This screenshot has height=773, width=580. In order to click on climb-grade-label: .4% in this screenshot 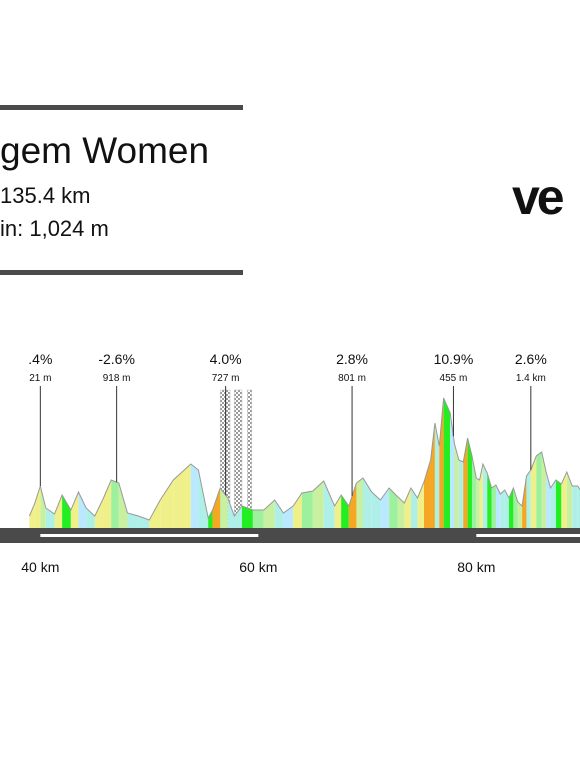, I will do `click(40, 359)`.